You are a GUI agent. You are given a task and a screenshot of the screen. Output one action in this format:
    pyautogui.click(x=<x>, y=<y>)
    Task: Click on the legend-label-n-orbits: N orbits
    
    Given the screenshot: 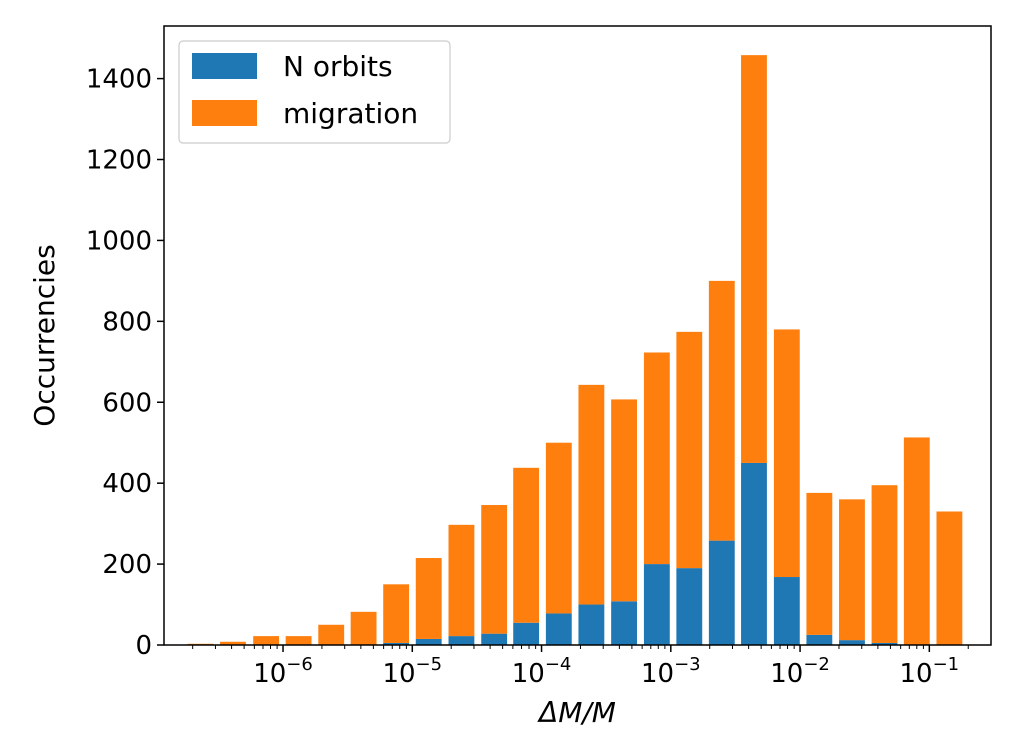 What is the action you would take?
    pyautogui.click(x=338, y=66)
    